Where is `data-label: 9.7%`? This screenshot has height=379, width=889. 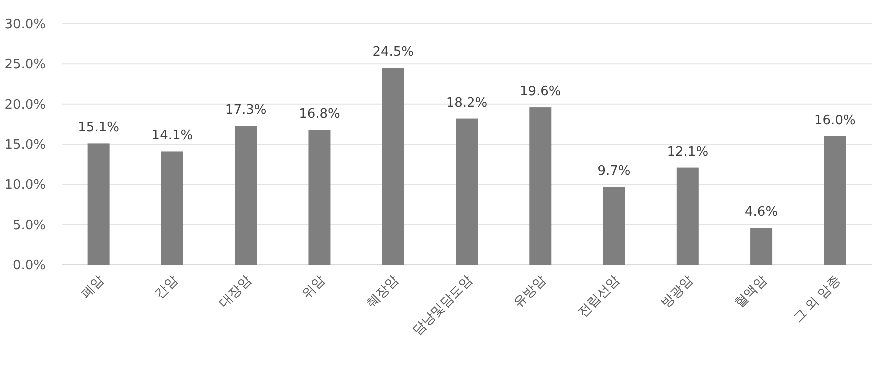
data-label: 9.7% is located at coordinates (614, 172).